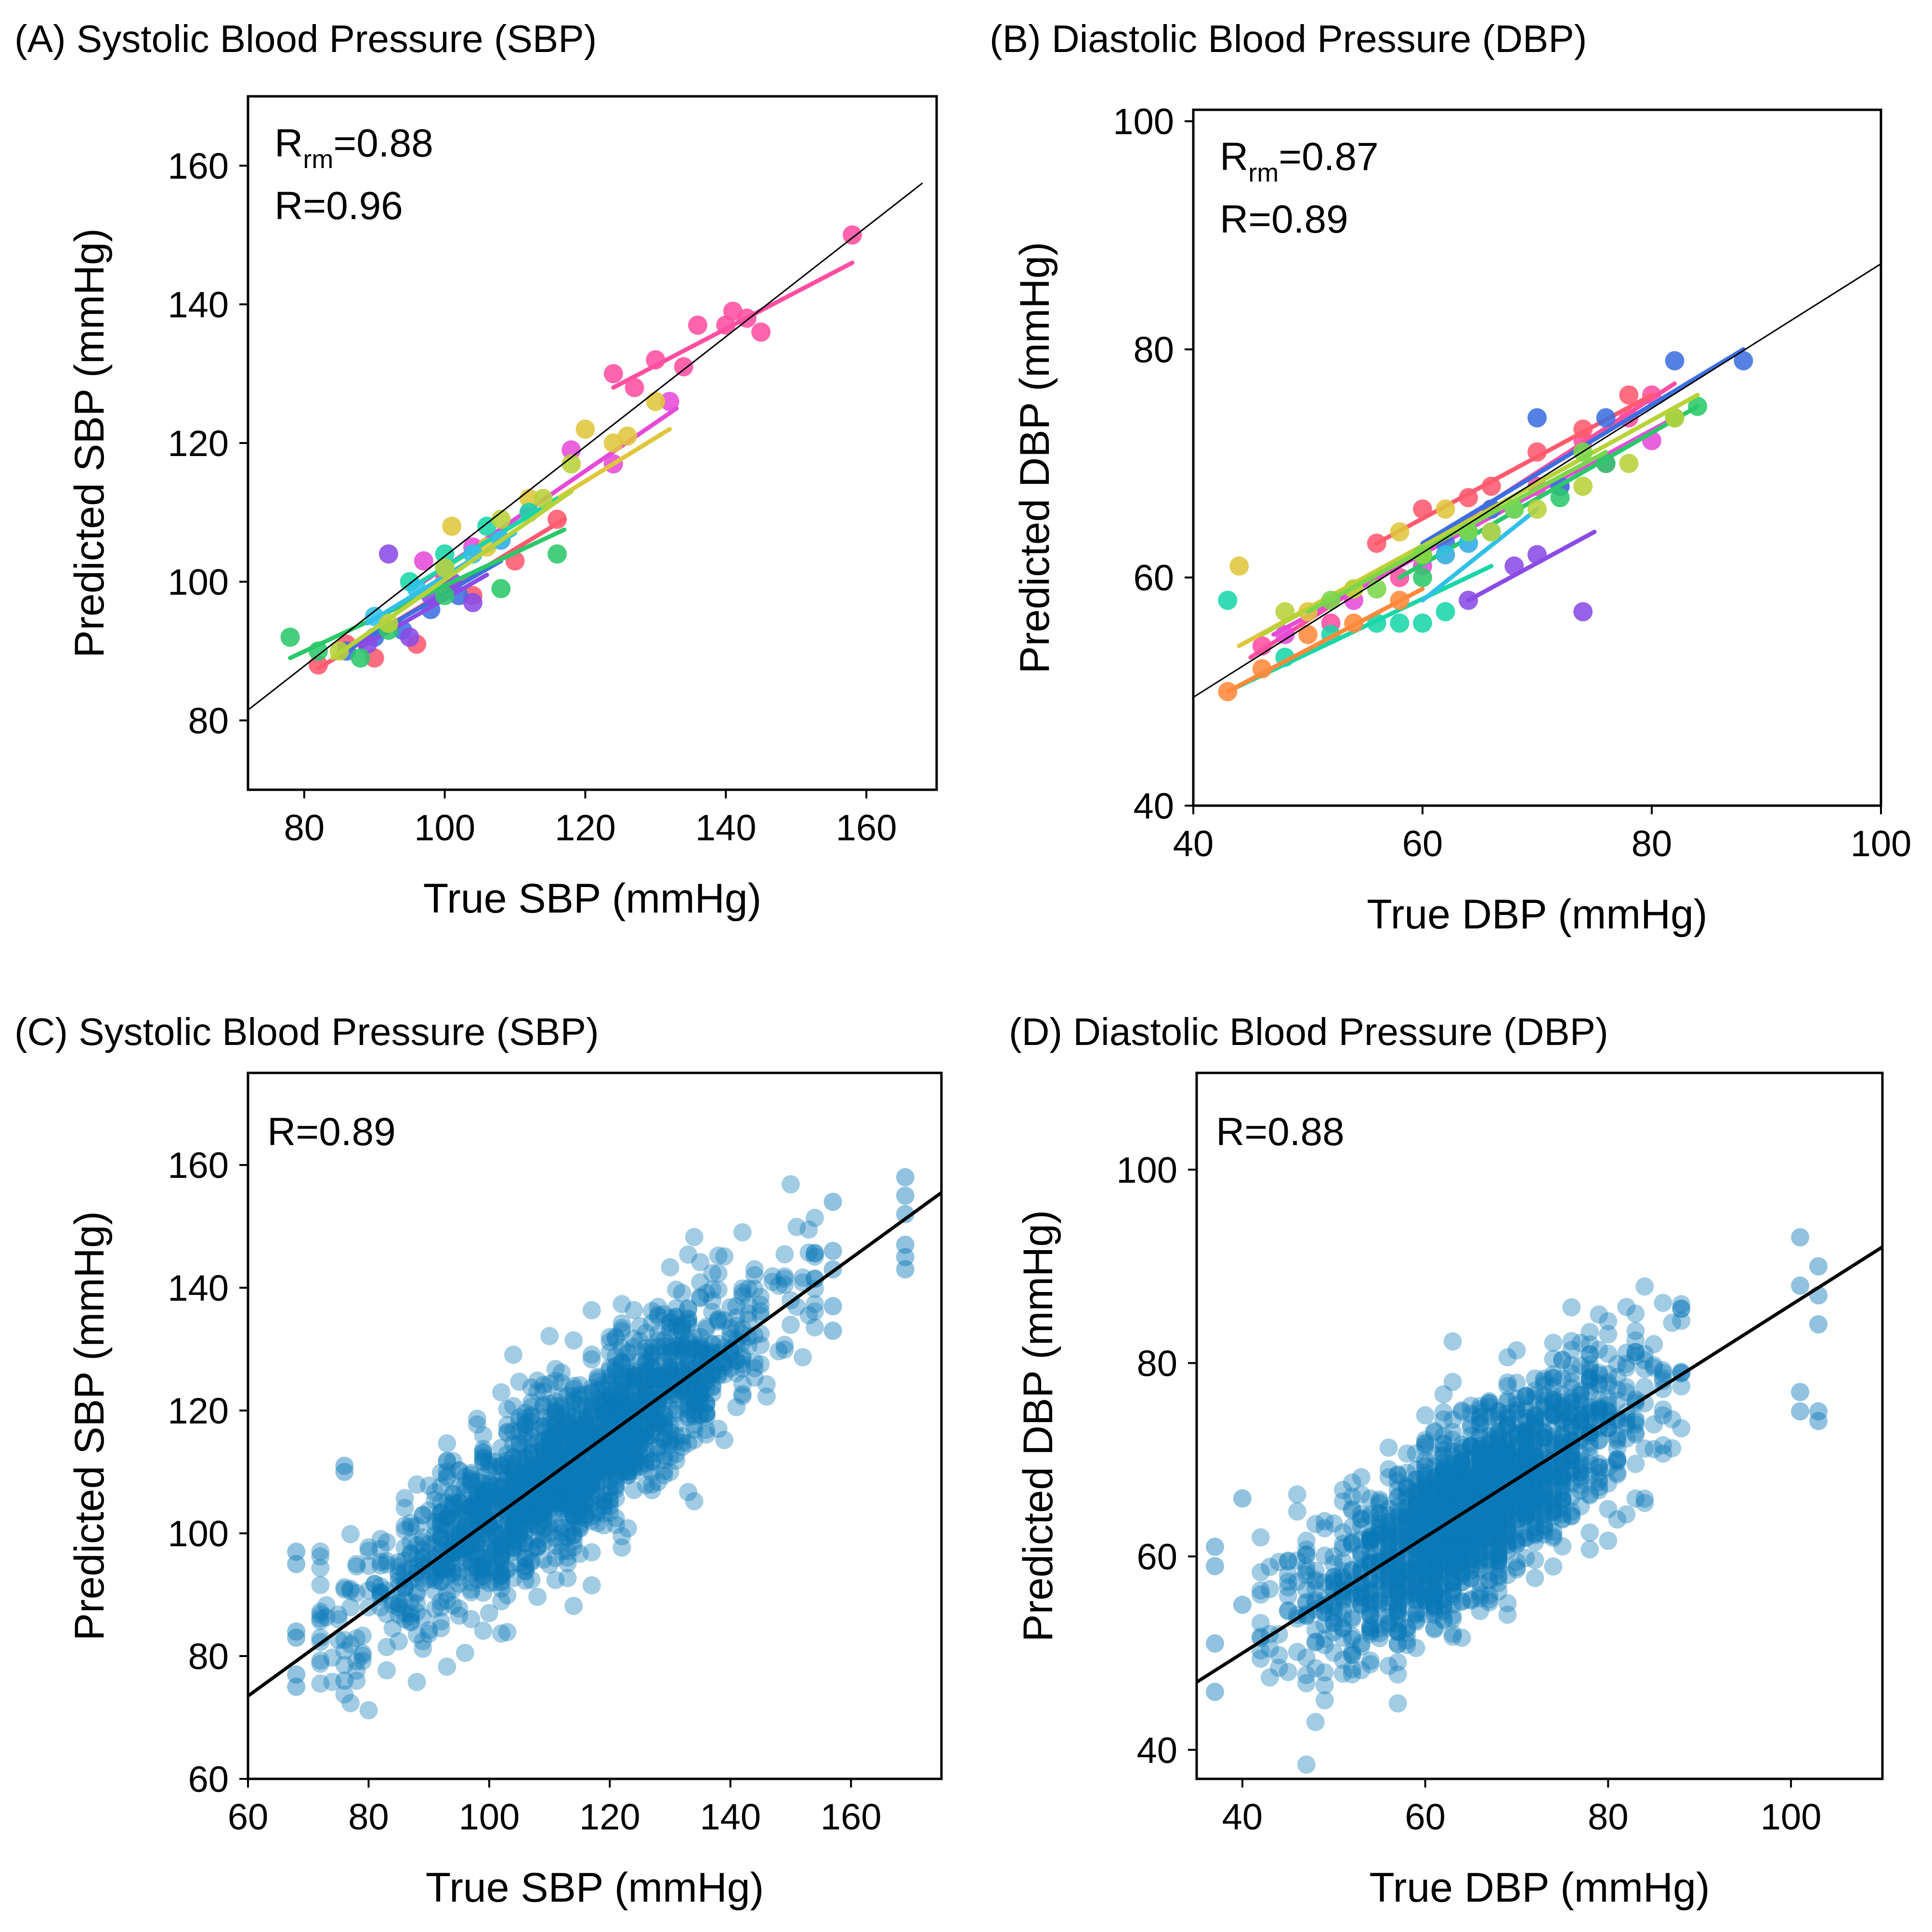 The image size is (1932, 1932). Describe the element at coordinates (304, 828) in the screenshot. I see `x-tick-label: 80` at that location.